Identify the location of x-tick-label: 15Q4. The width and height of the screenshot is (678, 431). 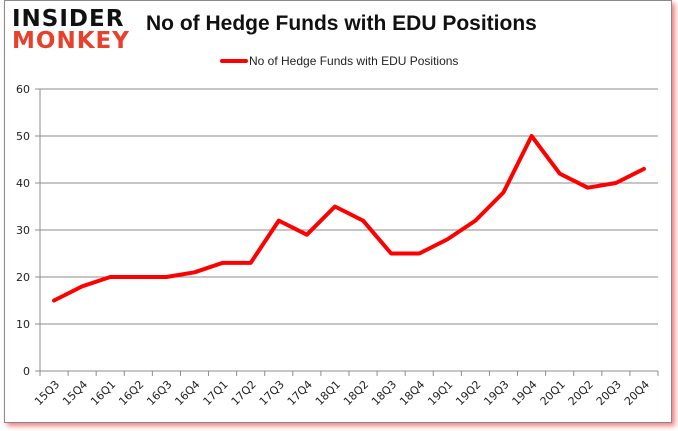
(75, 393).